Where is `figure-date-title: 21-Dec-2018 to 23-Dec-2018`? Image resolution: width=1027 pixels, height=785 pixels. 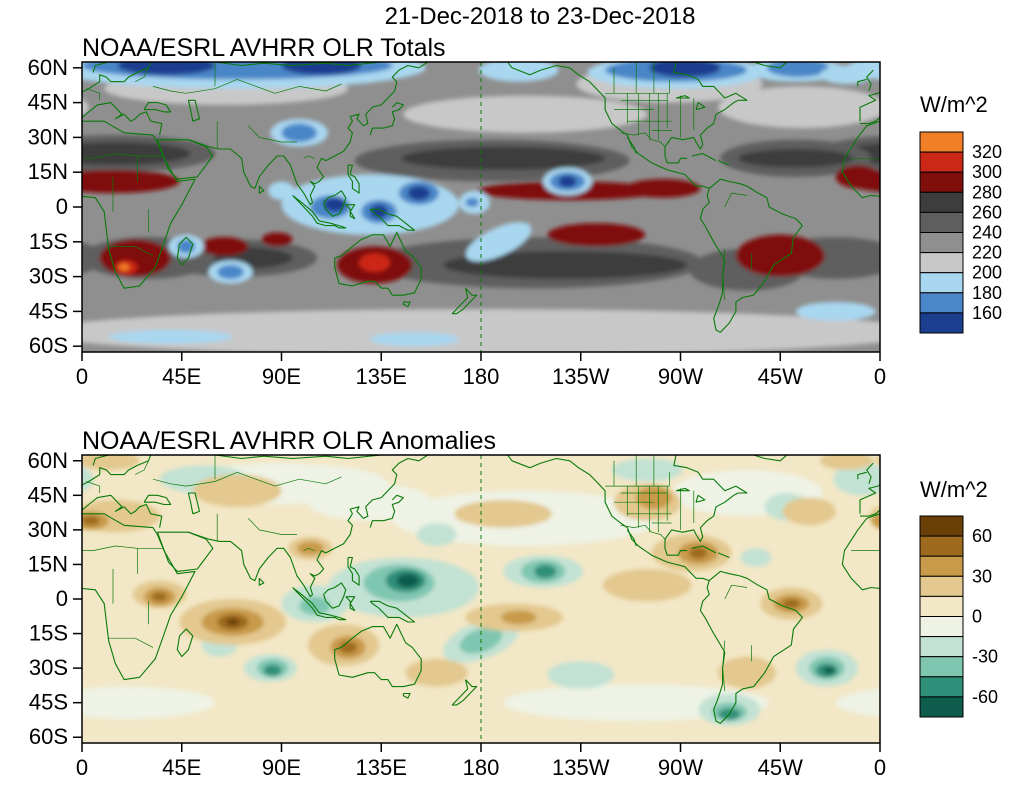 figure-date-title: 21-Dec-2018 to 23-Dec-2018 is located at coordinates (540, 16).